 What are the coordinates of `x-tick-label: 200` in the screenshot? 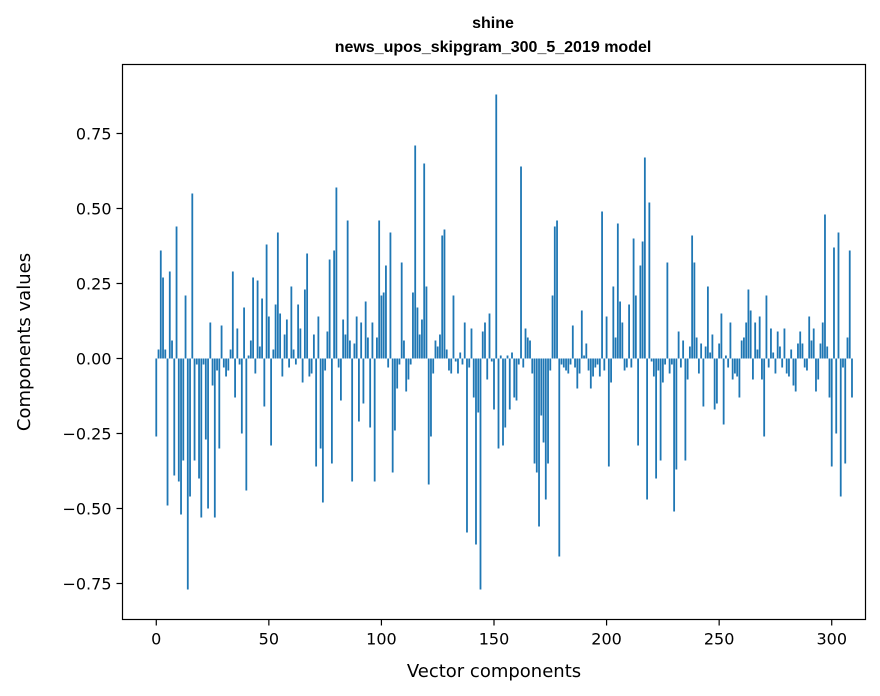 It's located at (606, 639).